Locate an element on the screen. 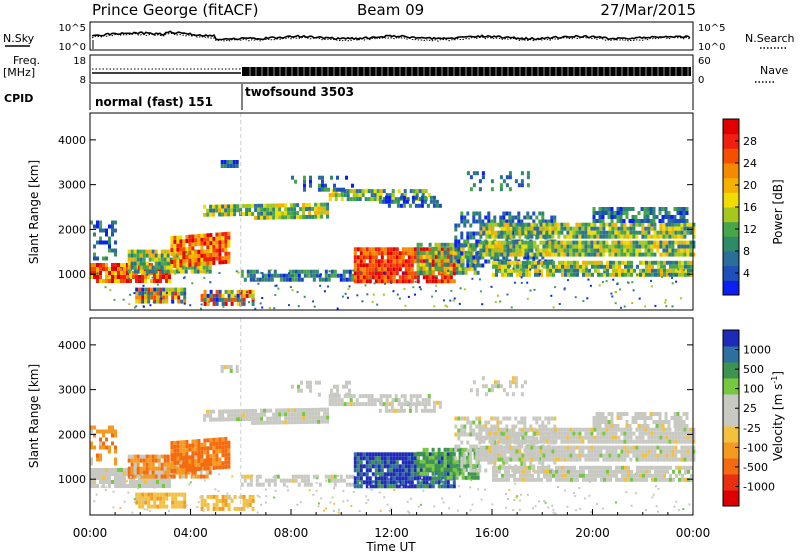  freq-label-2: [MHz] is located at coordinates (19, 72).